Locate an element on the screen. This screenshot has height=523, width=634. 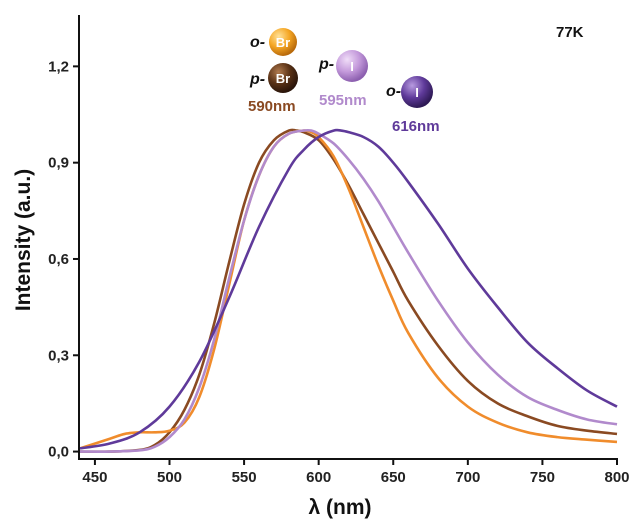
x-tick-label-7: 800 is located at coordinates (616, 477).